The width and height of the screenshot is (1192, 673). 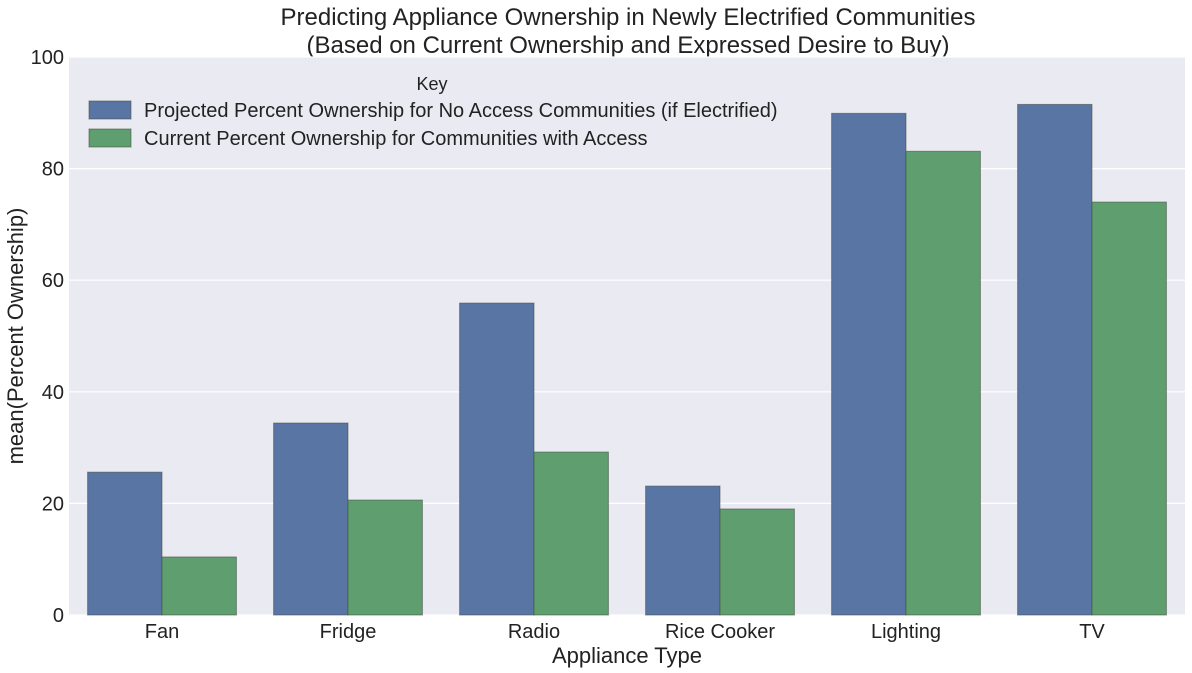 I want to click on x-tick-label: Fan, so click(x=162, y=632).